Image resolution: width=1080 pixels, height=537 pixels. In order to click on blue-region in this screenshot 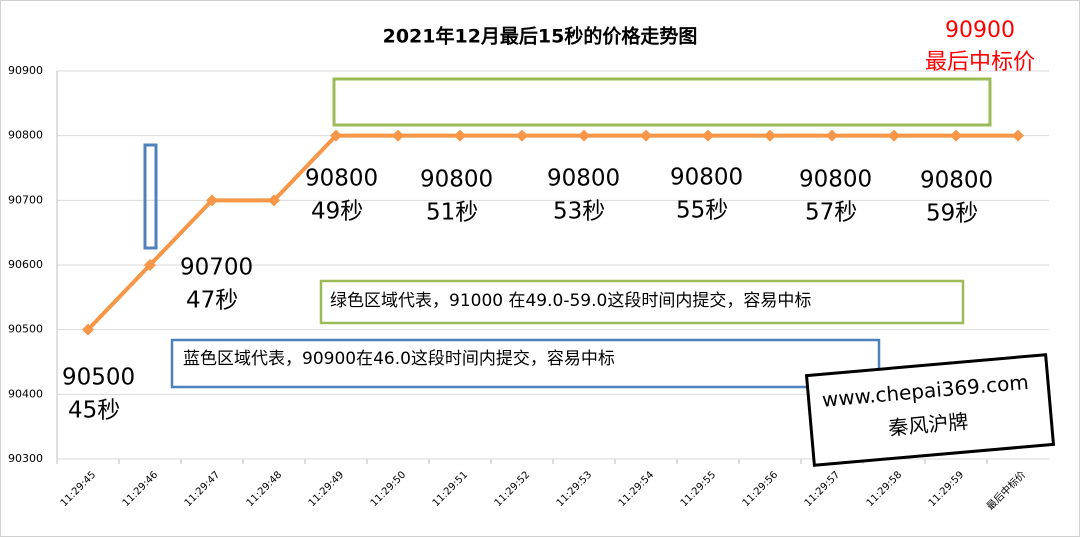, I will do `click(150, 196)`.